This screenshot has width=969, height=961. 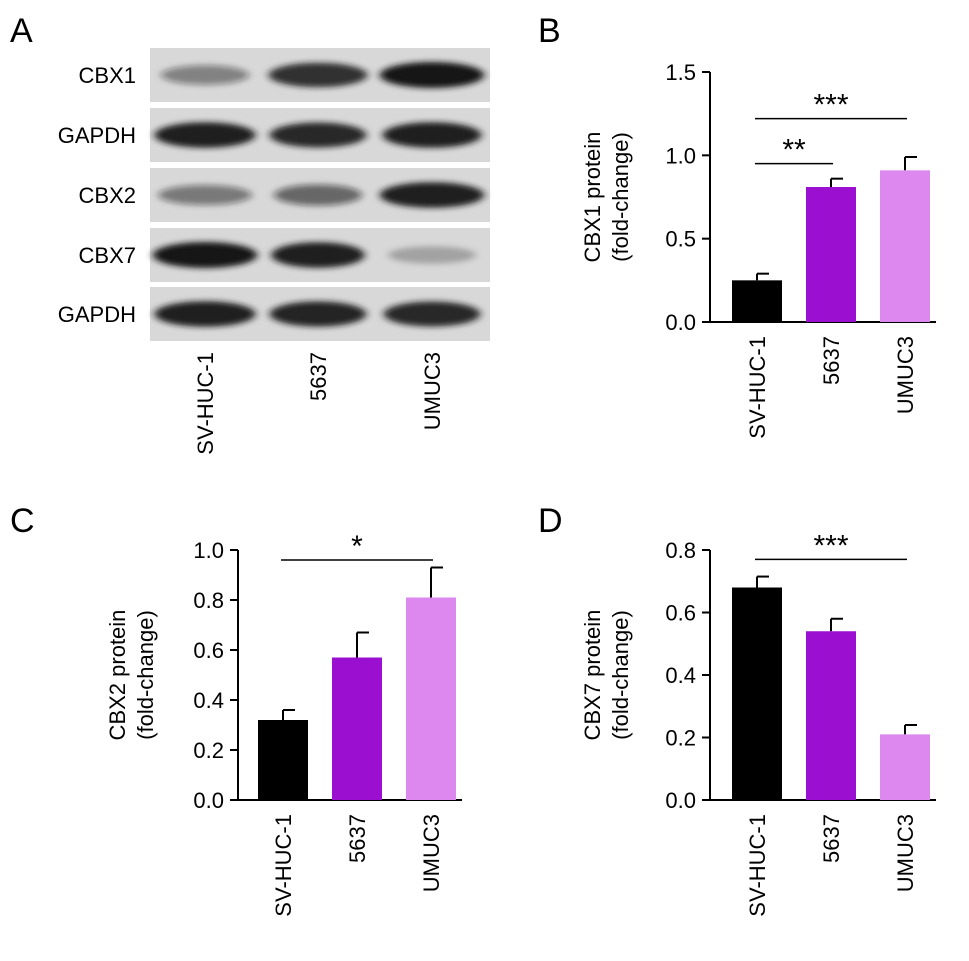 I want to click on blot-row: CBX2, so click(x=284, y=195).